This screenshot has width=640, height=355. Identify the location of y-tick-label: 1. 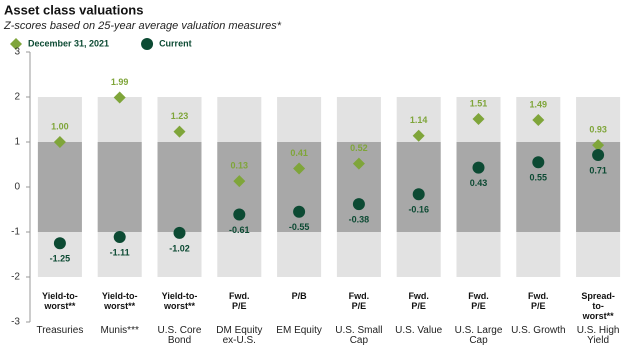
(17, 142).